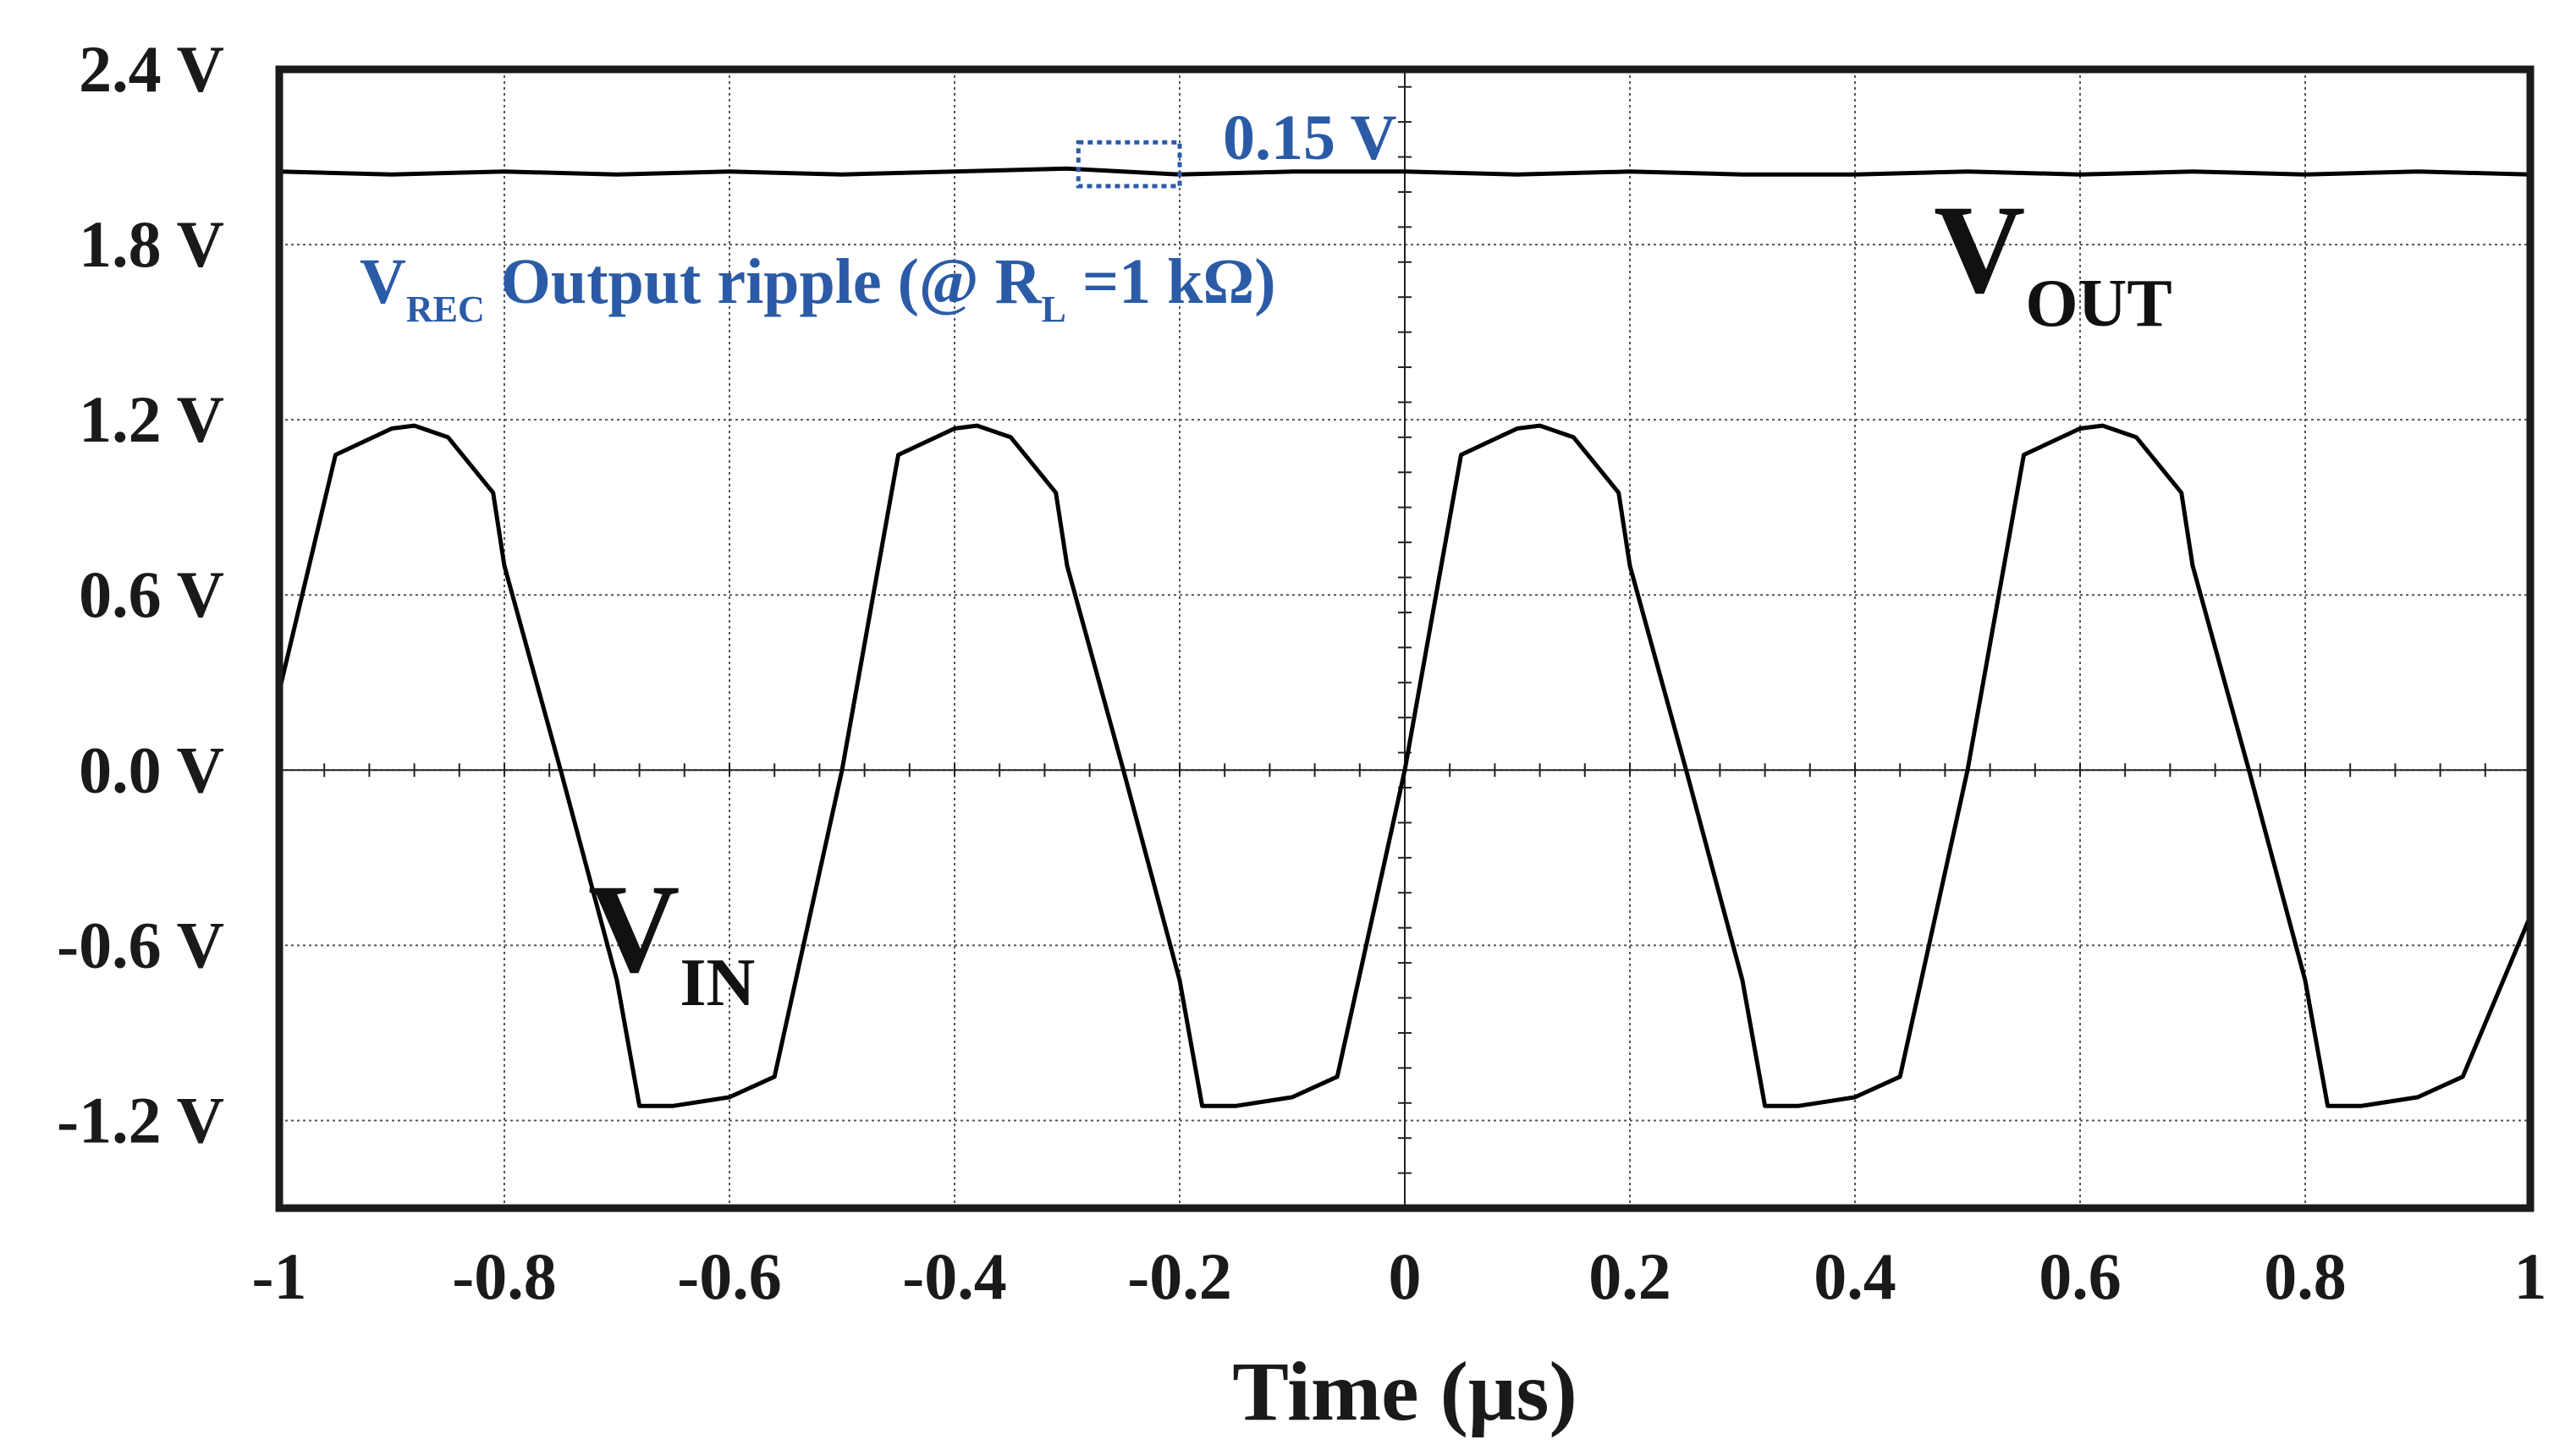 The height and width of the screenshot is (1456, 2576). I want to click on ripple-description-label: VREC Output ripple (@ RL =1 kΩ), so click(818, 288).